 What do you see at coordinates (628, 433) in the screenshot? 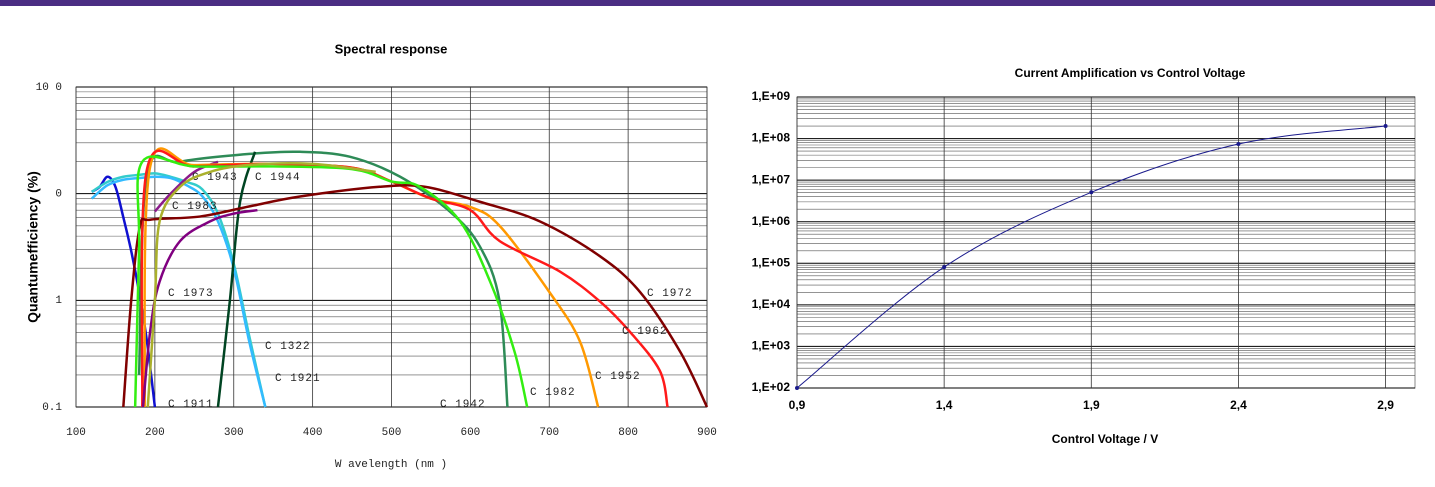
I see `x-tick-label: 800` at bounding box center [628, 433].